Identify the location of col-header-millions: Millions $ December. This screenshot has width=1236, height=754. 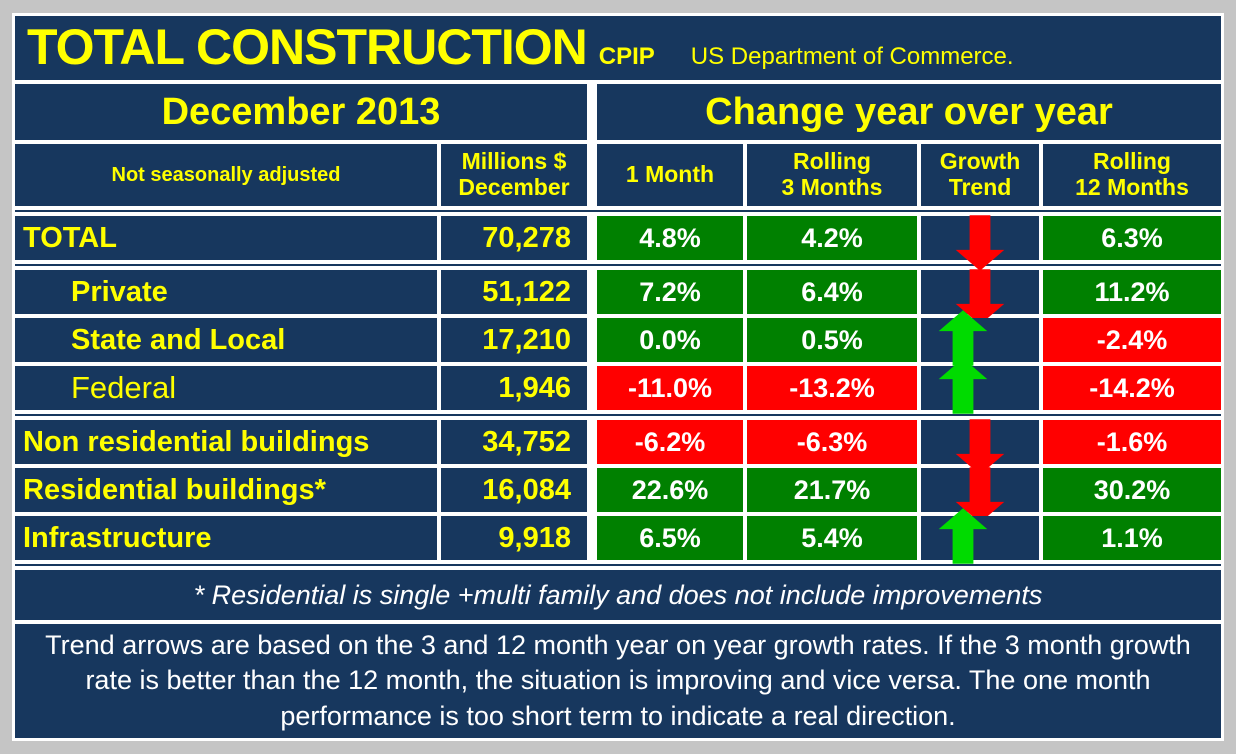
(514, 175).